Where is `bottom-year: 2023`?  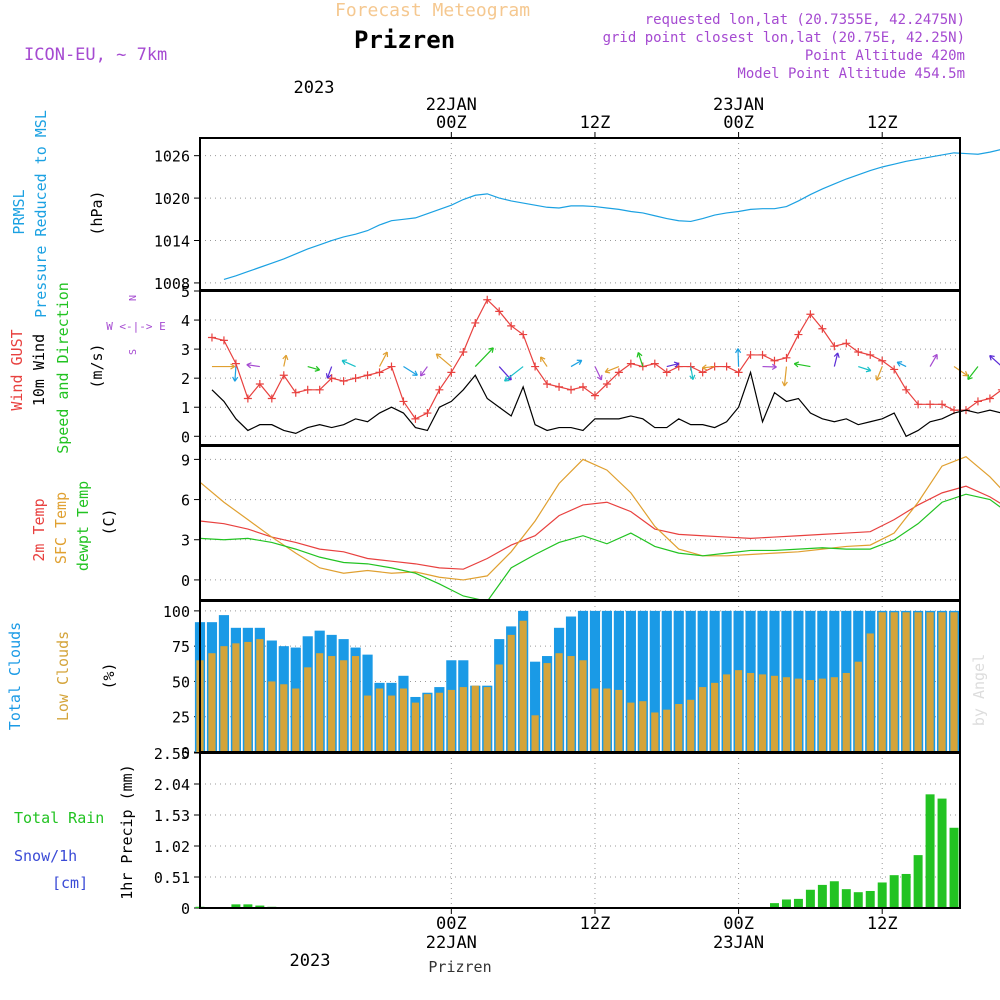 bottom-year: 2023 is located at coordinates (310, 961).